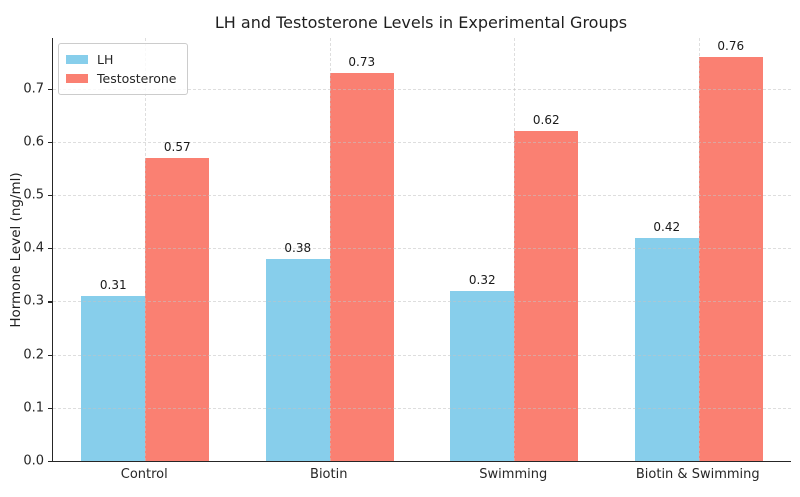  What do you see at coordinates (329, 474) in the screenshot?
I see `x-tick-label: Biotin` at bounding box center [329, 474].